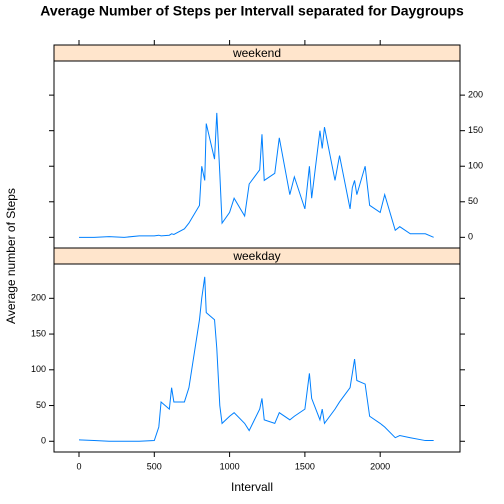 The width and height of the screenshot is (504, 504). I want to click on strip-label: weekend, so click(256, 53).